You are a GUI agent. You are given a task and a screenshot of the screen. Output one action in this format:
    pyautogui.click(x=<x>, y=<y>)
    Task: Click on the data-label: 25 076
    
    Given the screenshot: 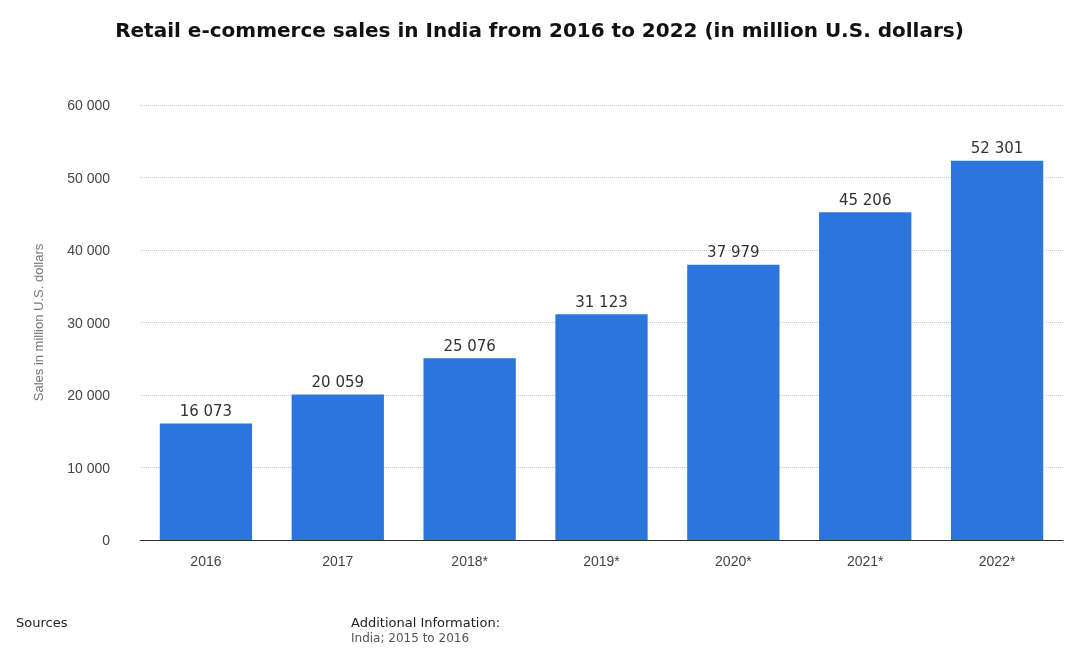 What is the action you would take?
    pyautogui.click(x=469, y=345)
    